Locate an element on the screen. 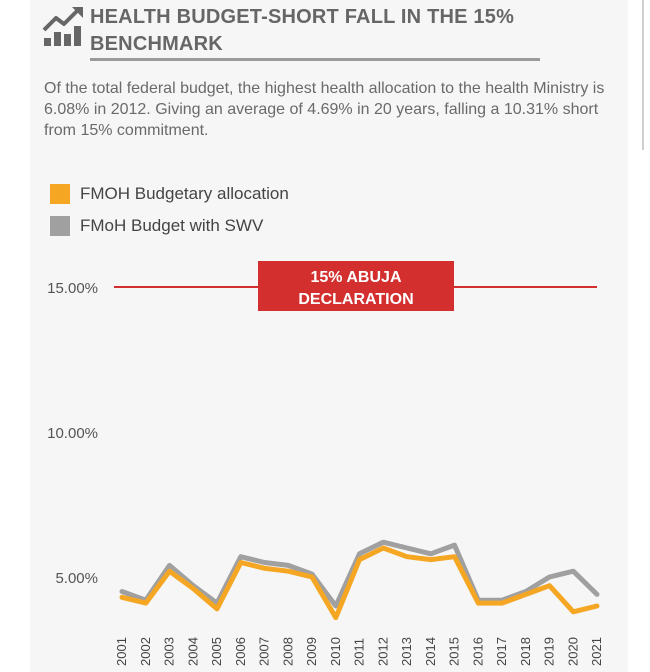  x-tick-label: 2011 is located at coordinates (359, 652).